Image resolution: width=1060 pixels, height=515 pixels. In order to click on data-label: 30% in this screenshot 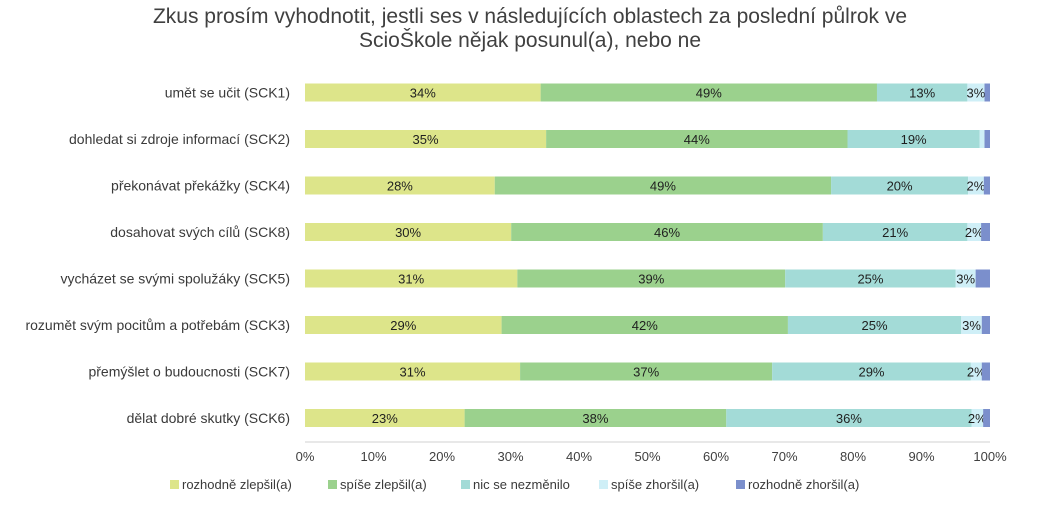, I will do `click(408, 232)`.